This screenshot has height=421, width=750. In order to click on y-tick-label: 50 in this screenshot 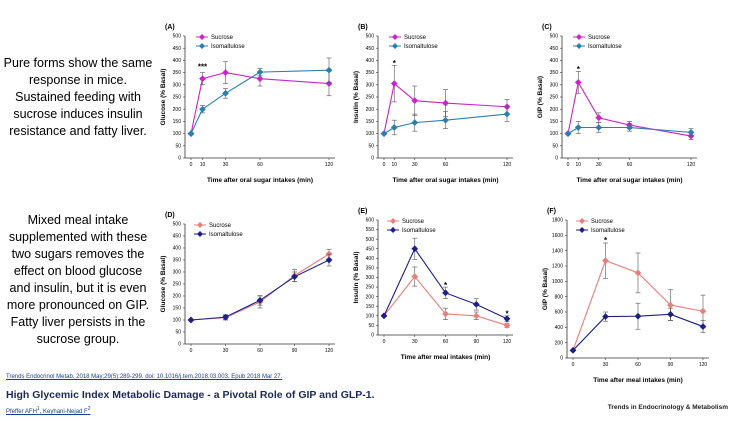, I will do `click(555, 146)`.